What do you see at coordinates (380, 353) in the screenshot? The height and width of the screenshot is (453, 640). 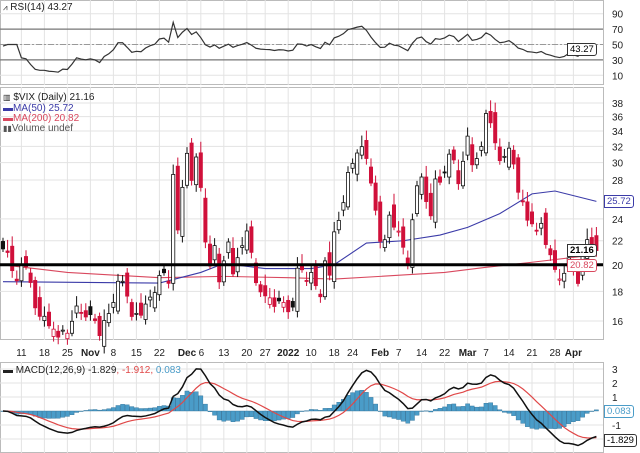 I see `x-tick-label: Feb` at bounding box center [380, 353].